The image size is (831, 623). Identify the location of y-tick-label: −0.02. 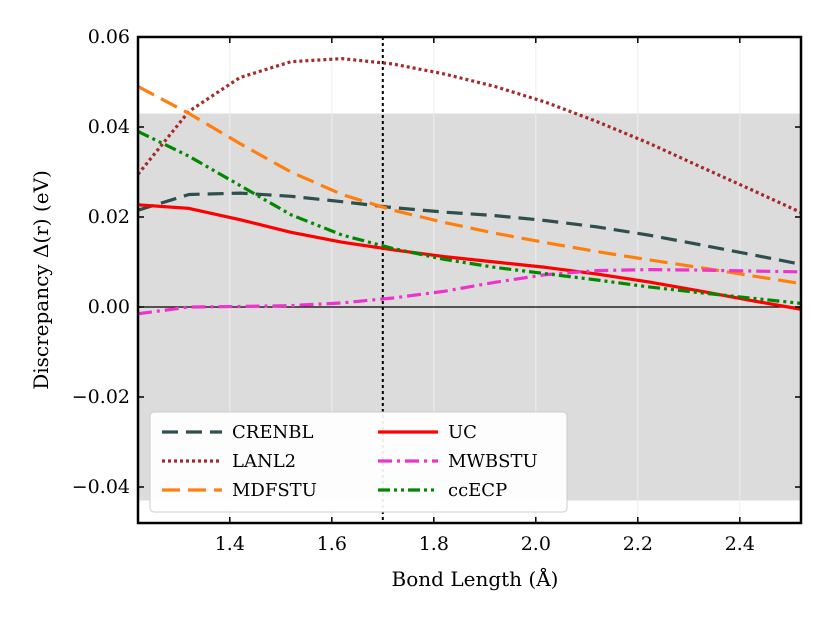
(101, 397).